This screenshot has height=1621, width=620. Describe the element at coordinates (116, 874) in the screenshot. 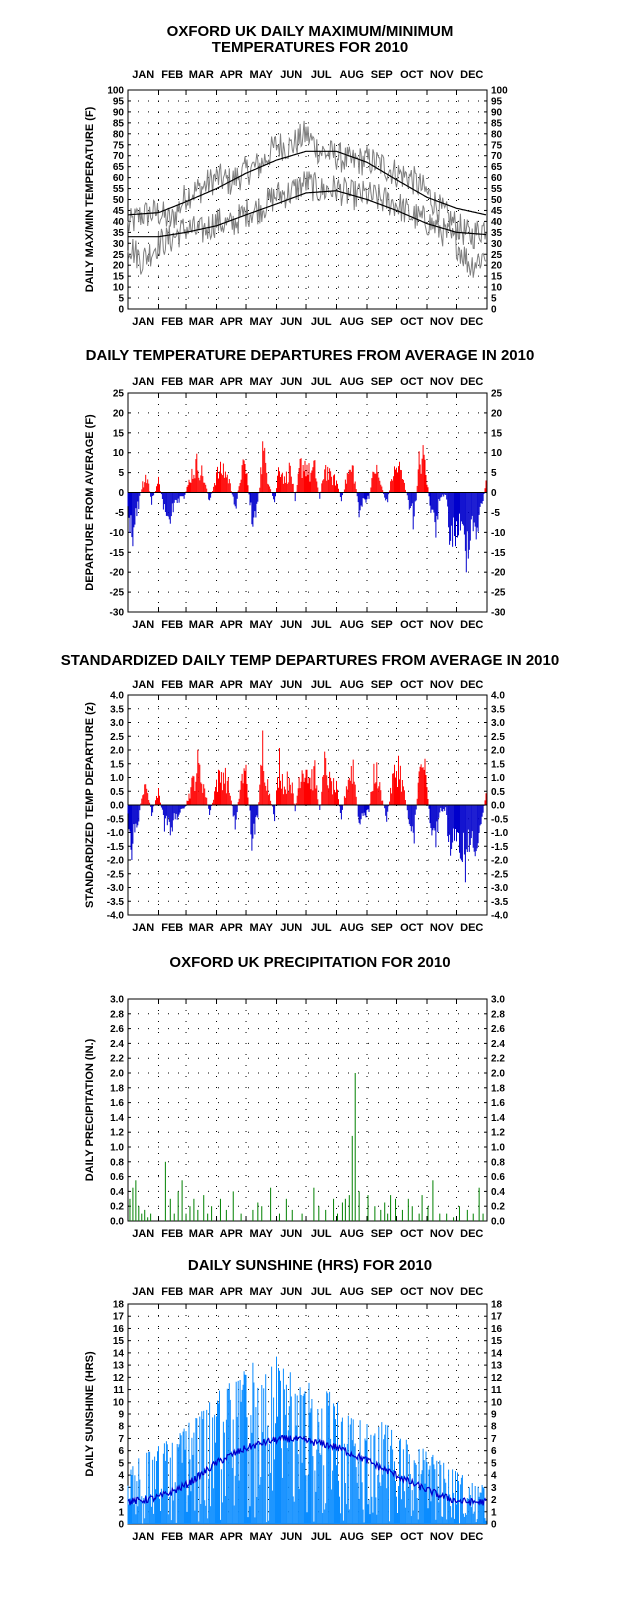

I see `y-tick-label-left: -2.5` at that location.